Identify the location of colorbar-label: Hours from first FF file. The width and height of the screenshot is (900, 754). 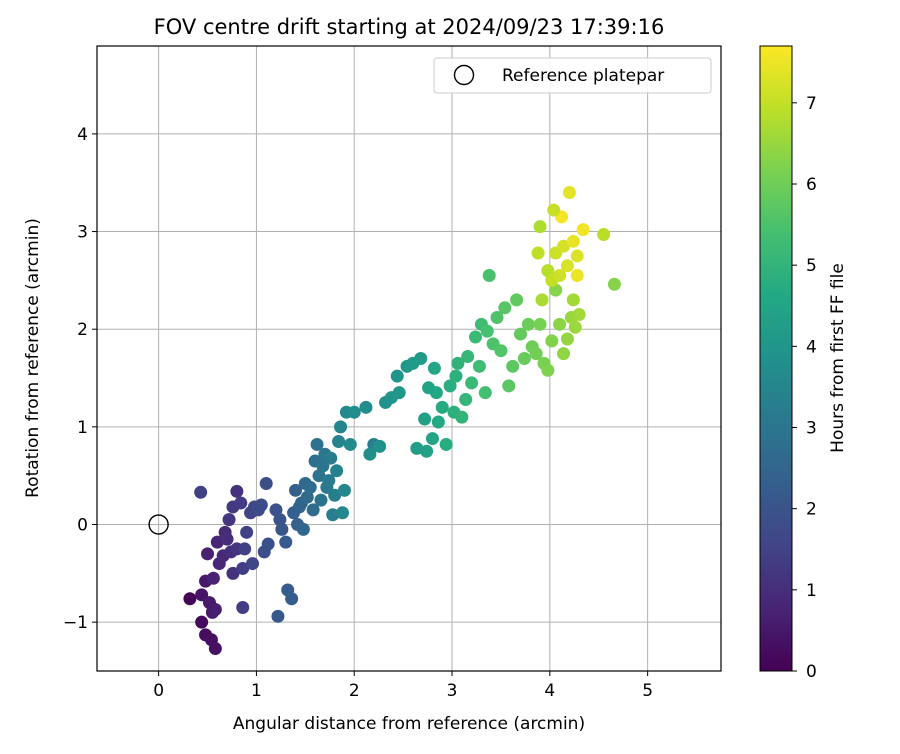
(838, 358).